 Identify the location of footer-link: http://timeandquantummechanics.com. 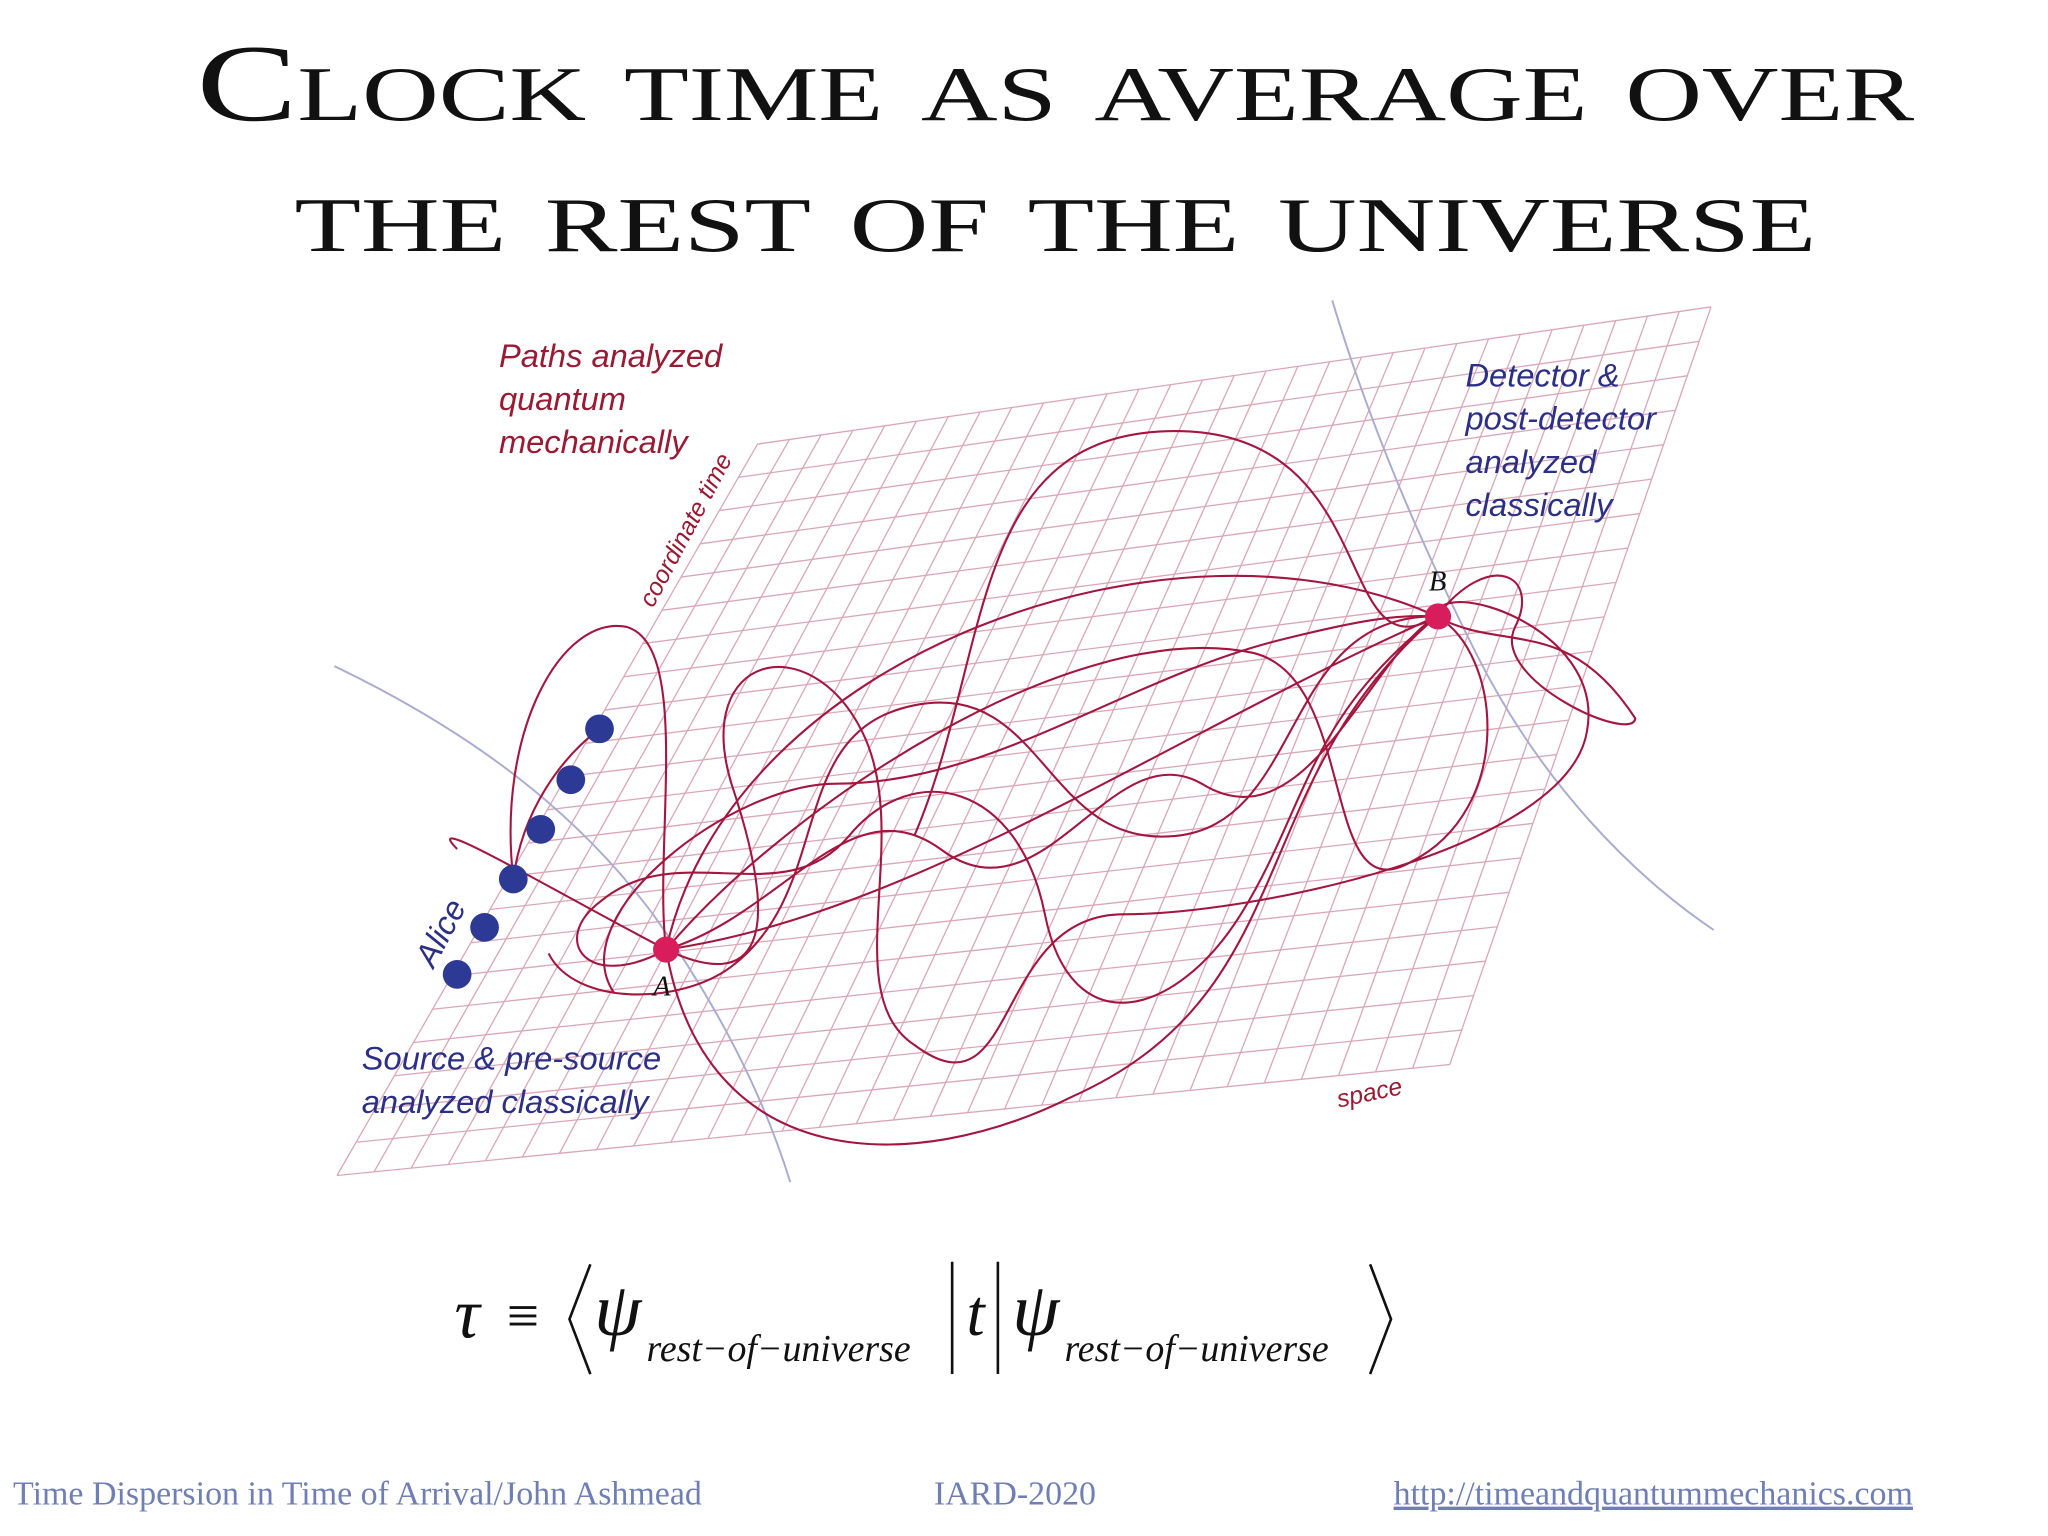
(1653, 1494).